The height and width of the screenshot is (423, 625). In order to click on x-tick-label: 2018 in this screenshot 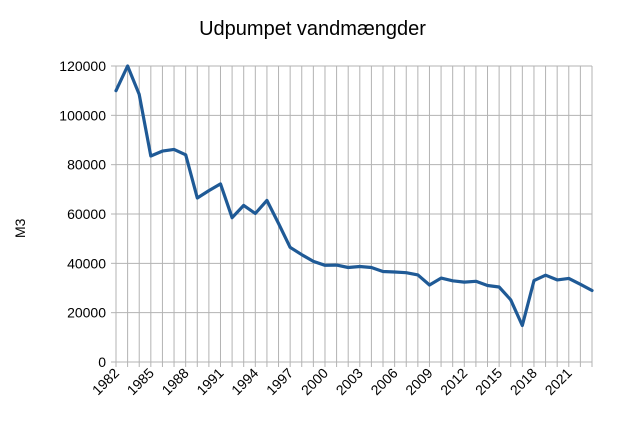, I will do `click(523, 381)`.